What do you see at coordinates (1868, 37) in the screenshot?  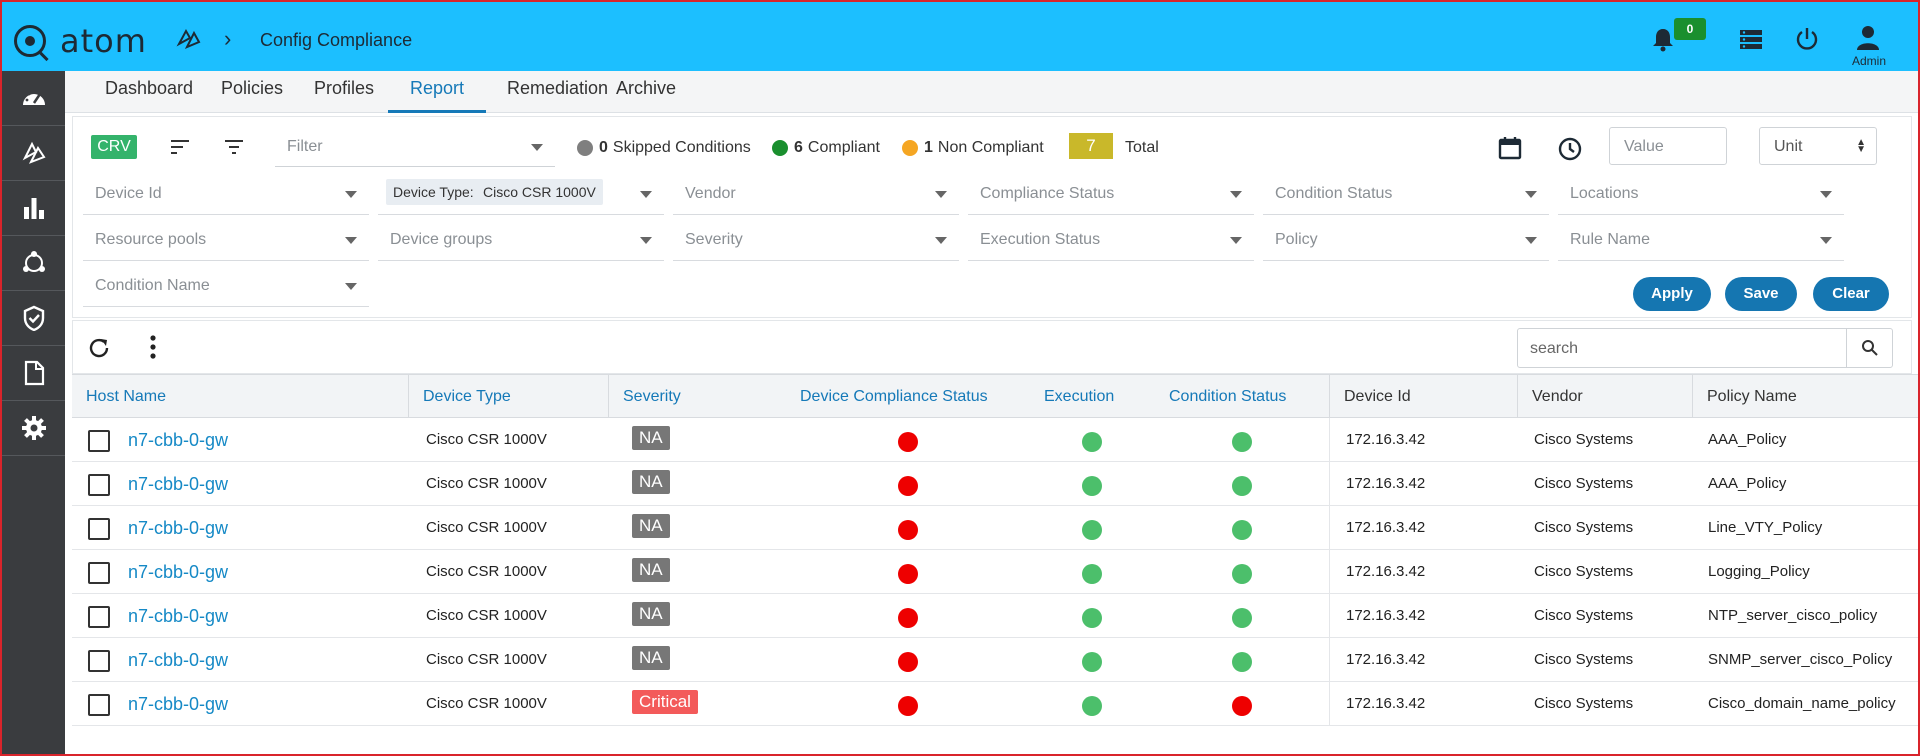 I see `user-icon` at bounding box center [1868, 37].